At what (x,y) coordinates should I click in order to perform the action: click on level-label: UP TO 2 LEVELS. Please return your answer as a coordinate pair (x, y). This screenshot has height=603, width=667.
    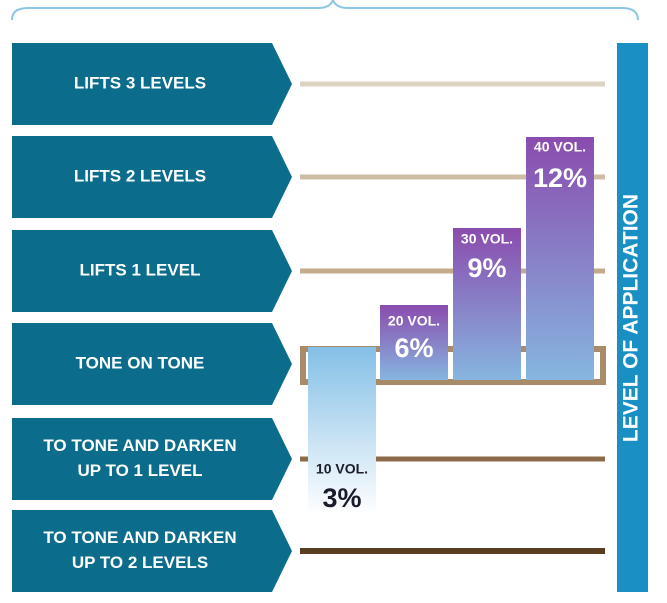
    Looking at the image, I should click on (140, 562).